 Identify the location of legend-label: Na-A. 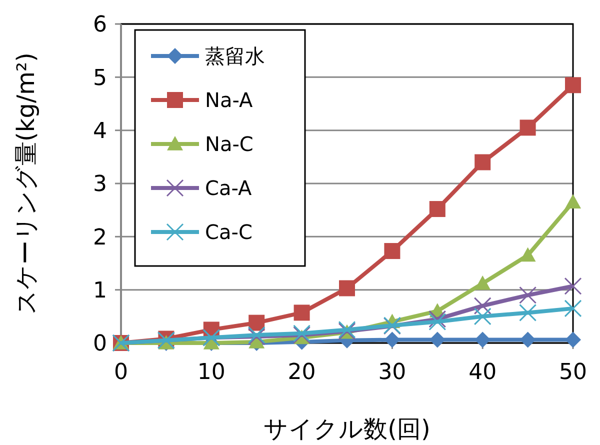
(229, 100).